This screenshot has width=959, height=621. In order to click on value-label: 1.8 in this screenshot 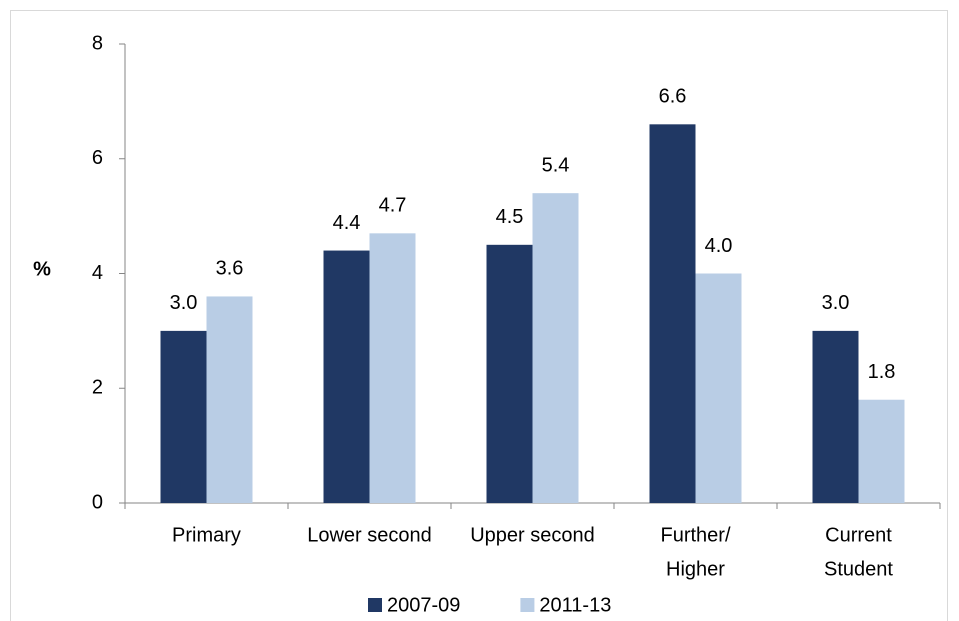, I will do `click(882, 372)`.